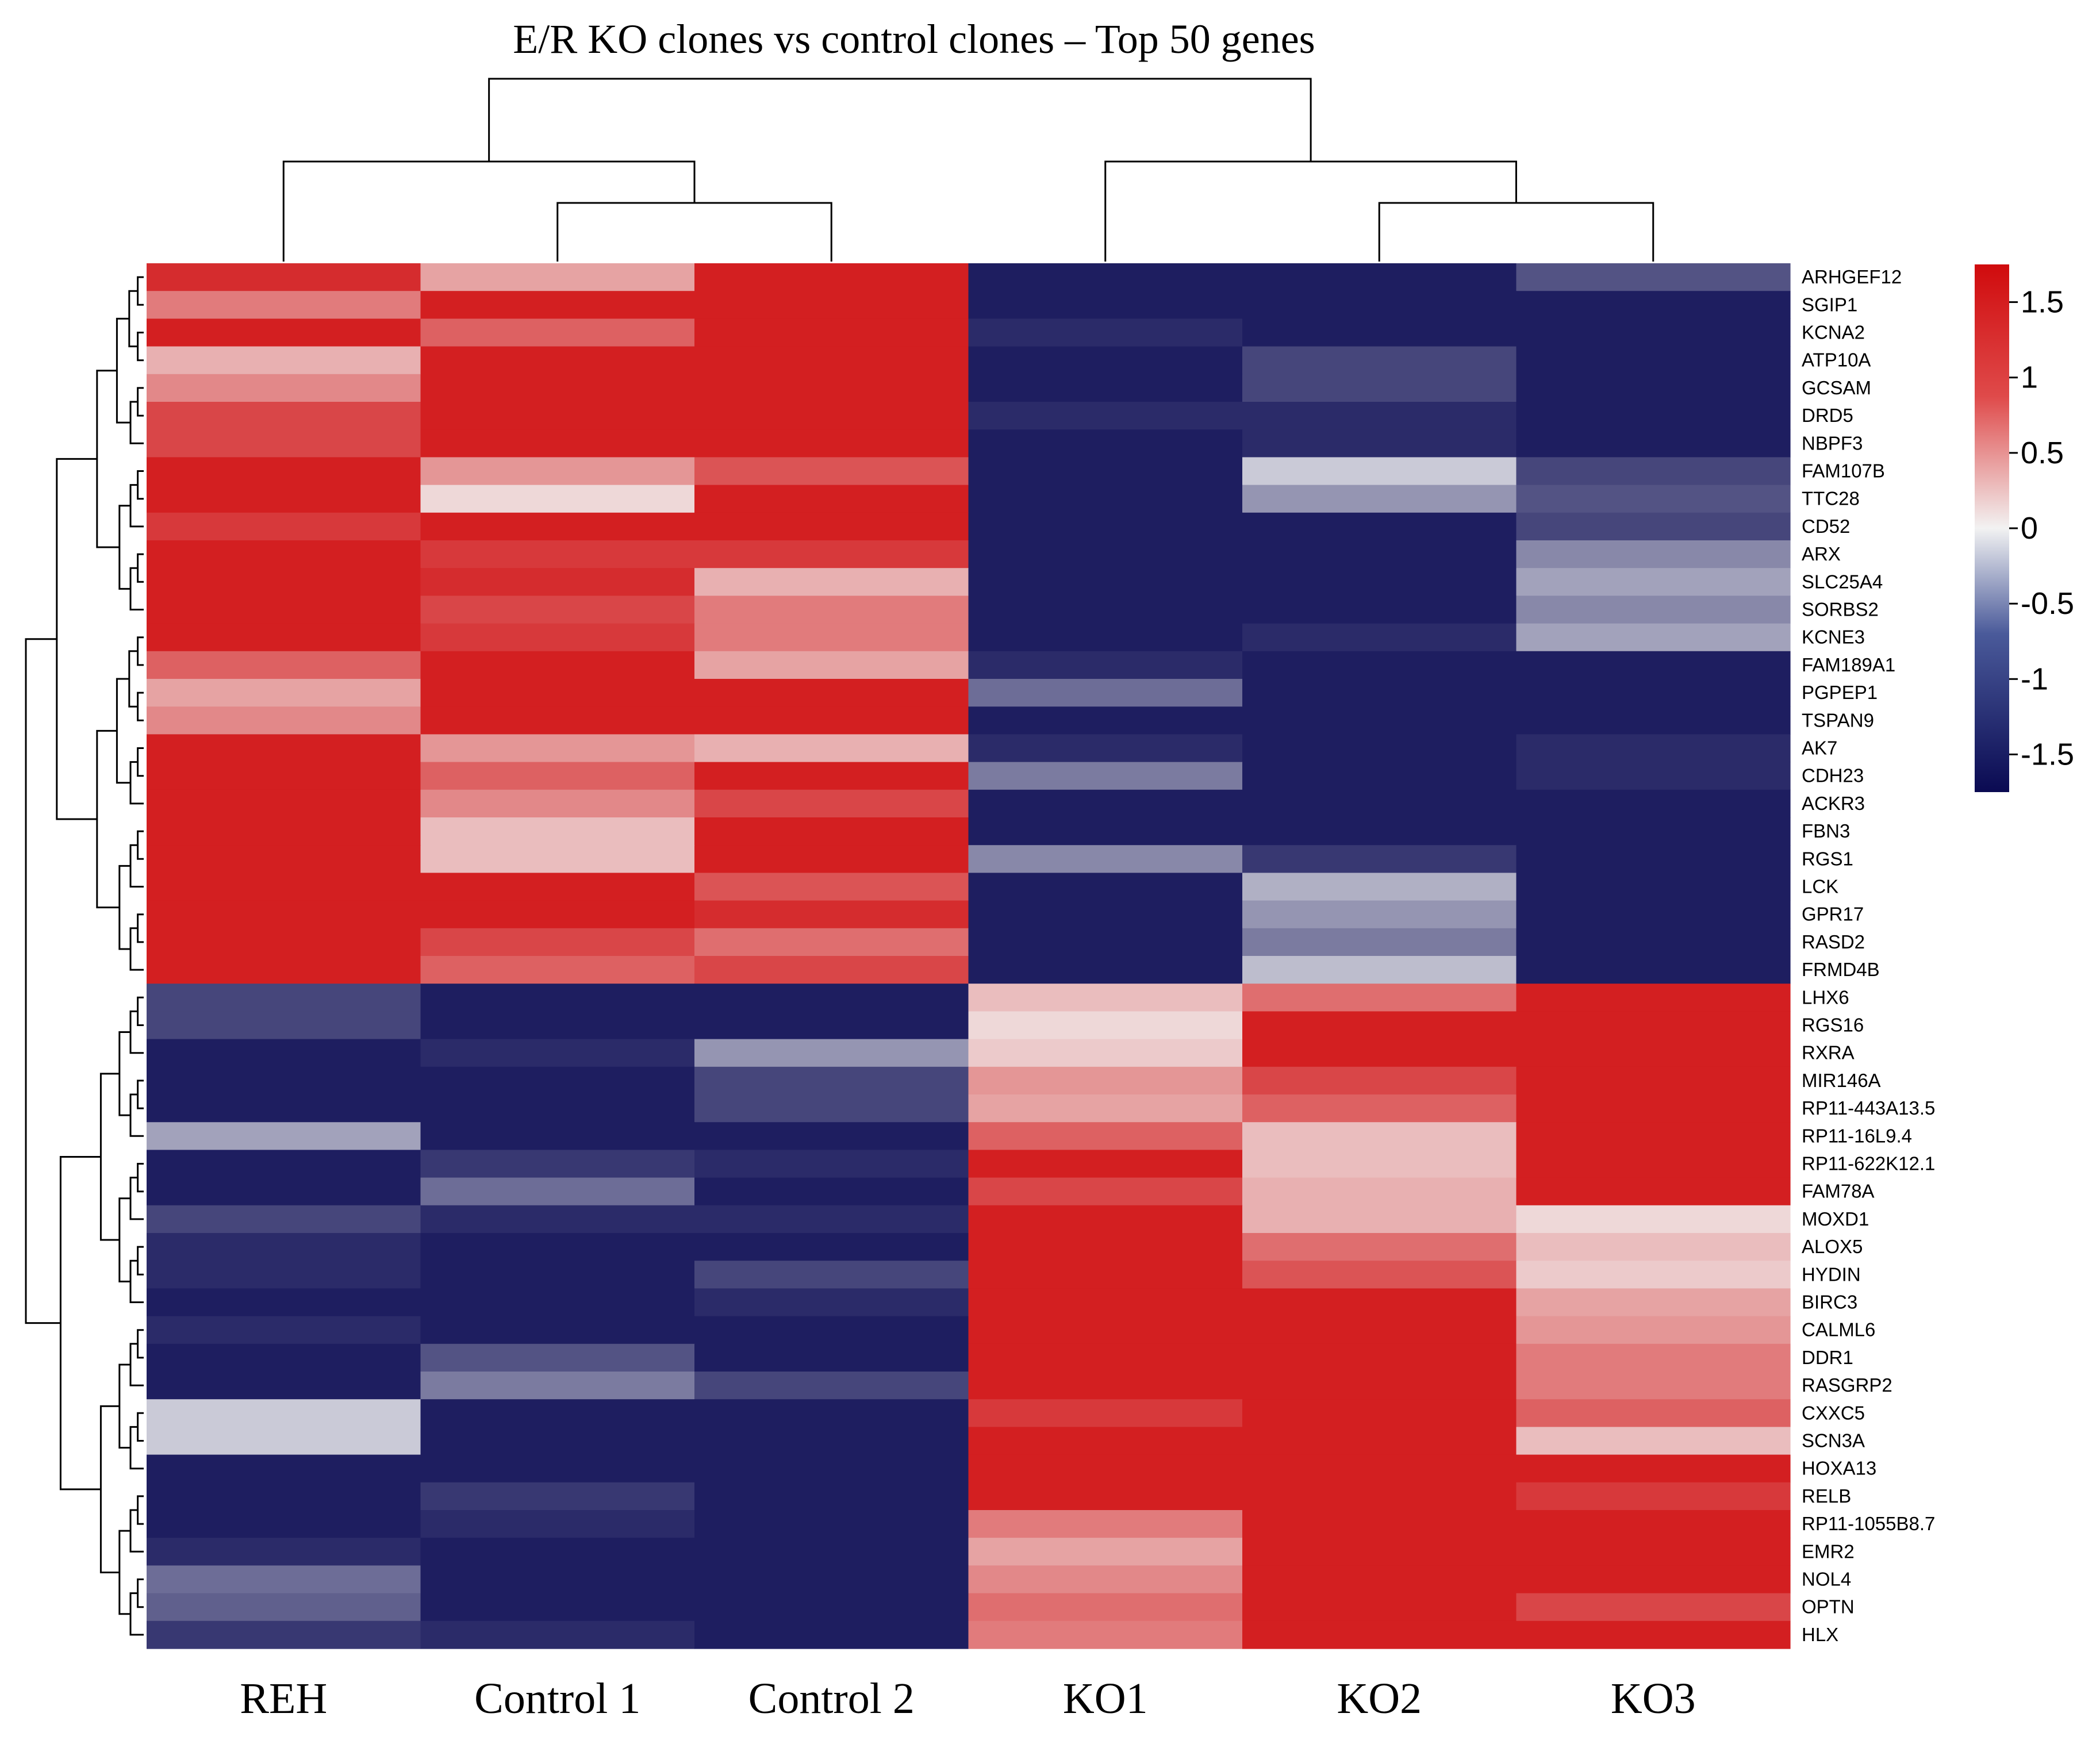 This screenshot has width=2100, height=1740. Describe the element at coordinates (1841, 969) in the screenshot. I see `gene-label: FRMD4B` at that location.